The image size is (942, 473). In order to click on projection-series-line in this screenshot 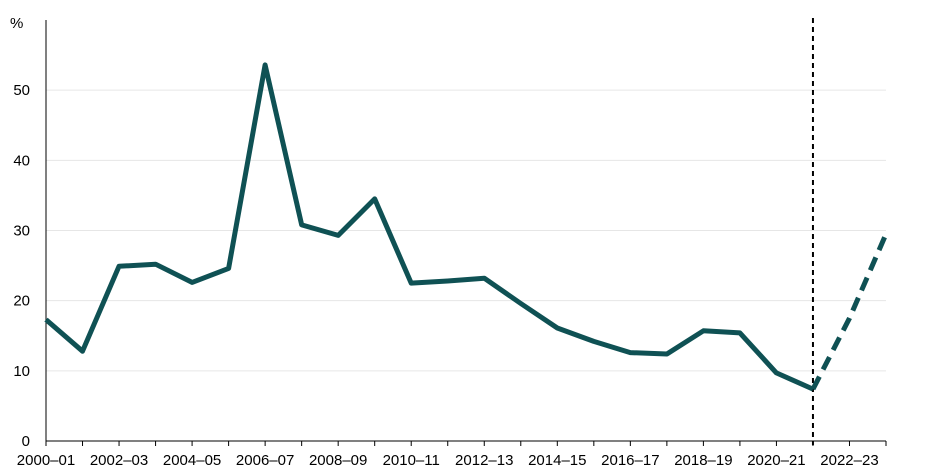, I will do `click(849, 312)`.